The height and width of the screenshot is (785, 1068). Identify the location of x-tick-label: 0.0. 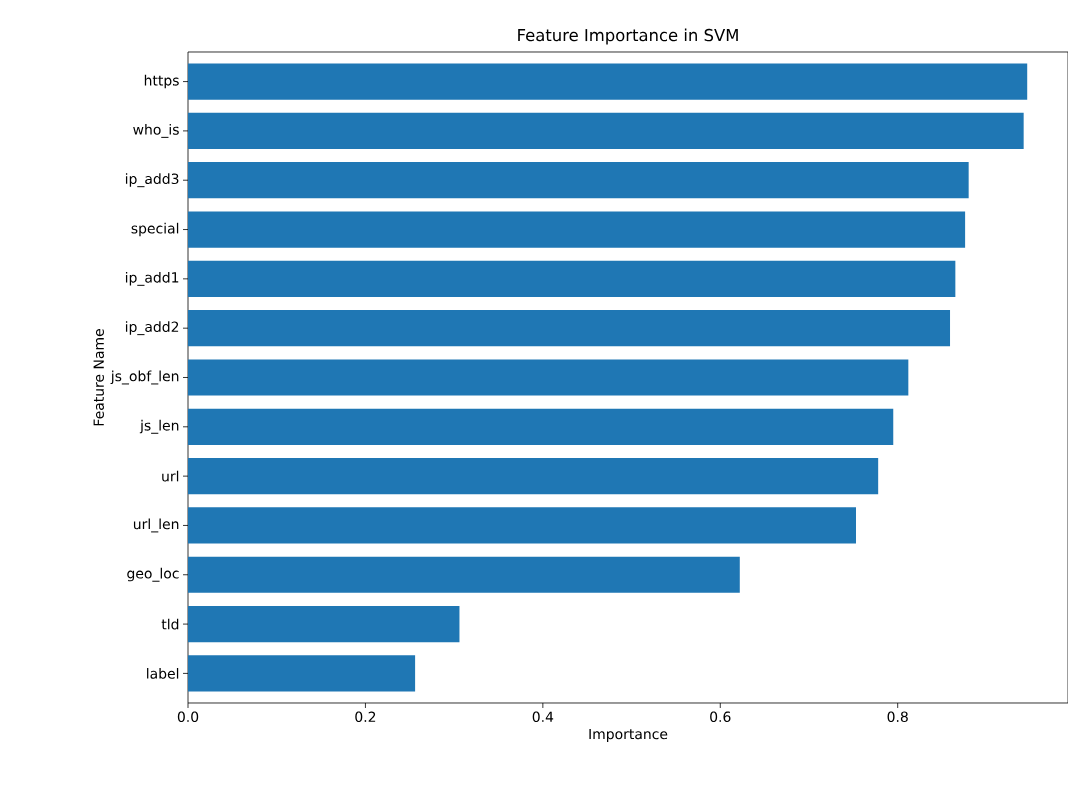
(188, 717).